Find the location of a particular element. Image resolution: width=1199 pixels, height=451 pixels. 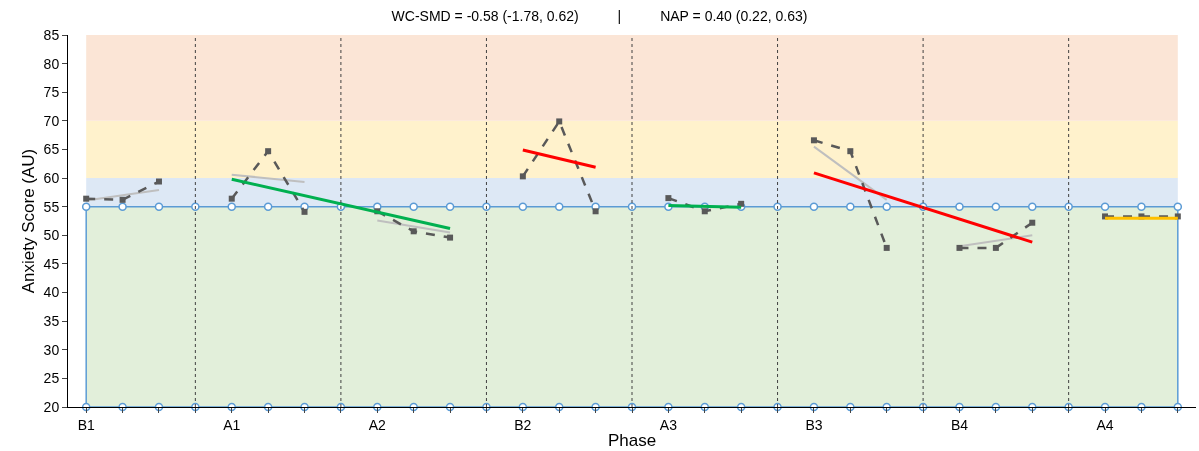

y-tick-label: 55 is located at coordinates (51, 206).